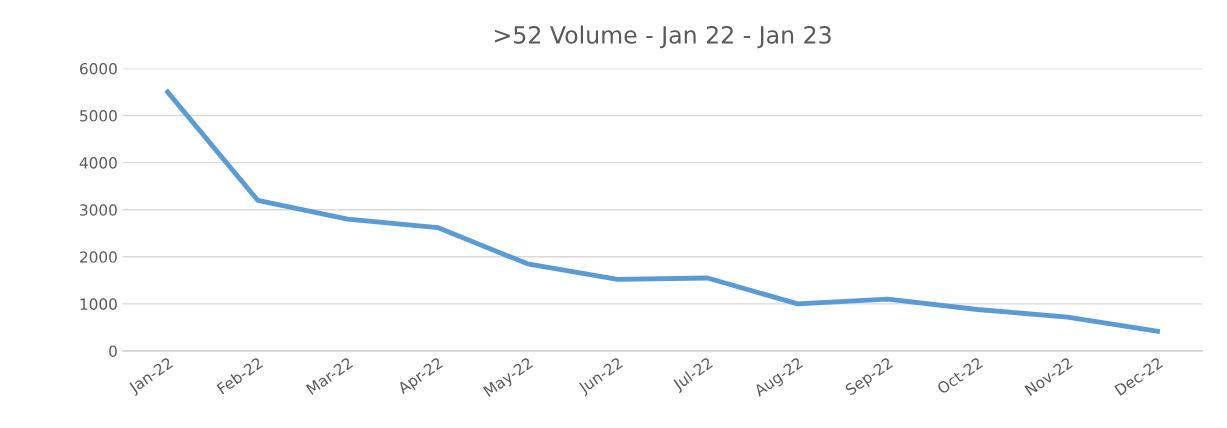  What do you see at coordinates (98, 116) in the screenshot?
I see `y-tick-label: 5000` at bounding box center [98, 116].